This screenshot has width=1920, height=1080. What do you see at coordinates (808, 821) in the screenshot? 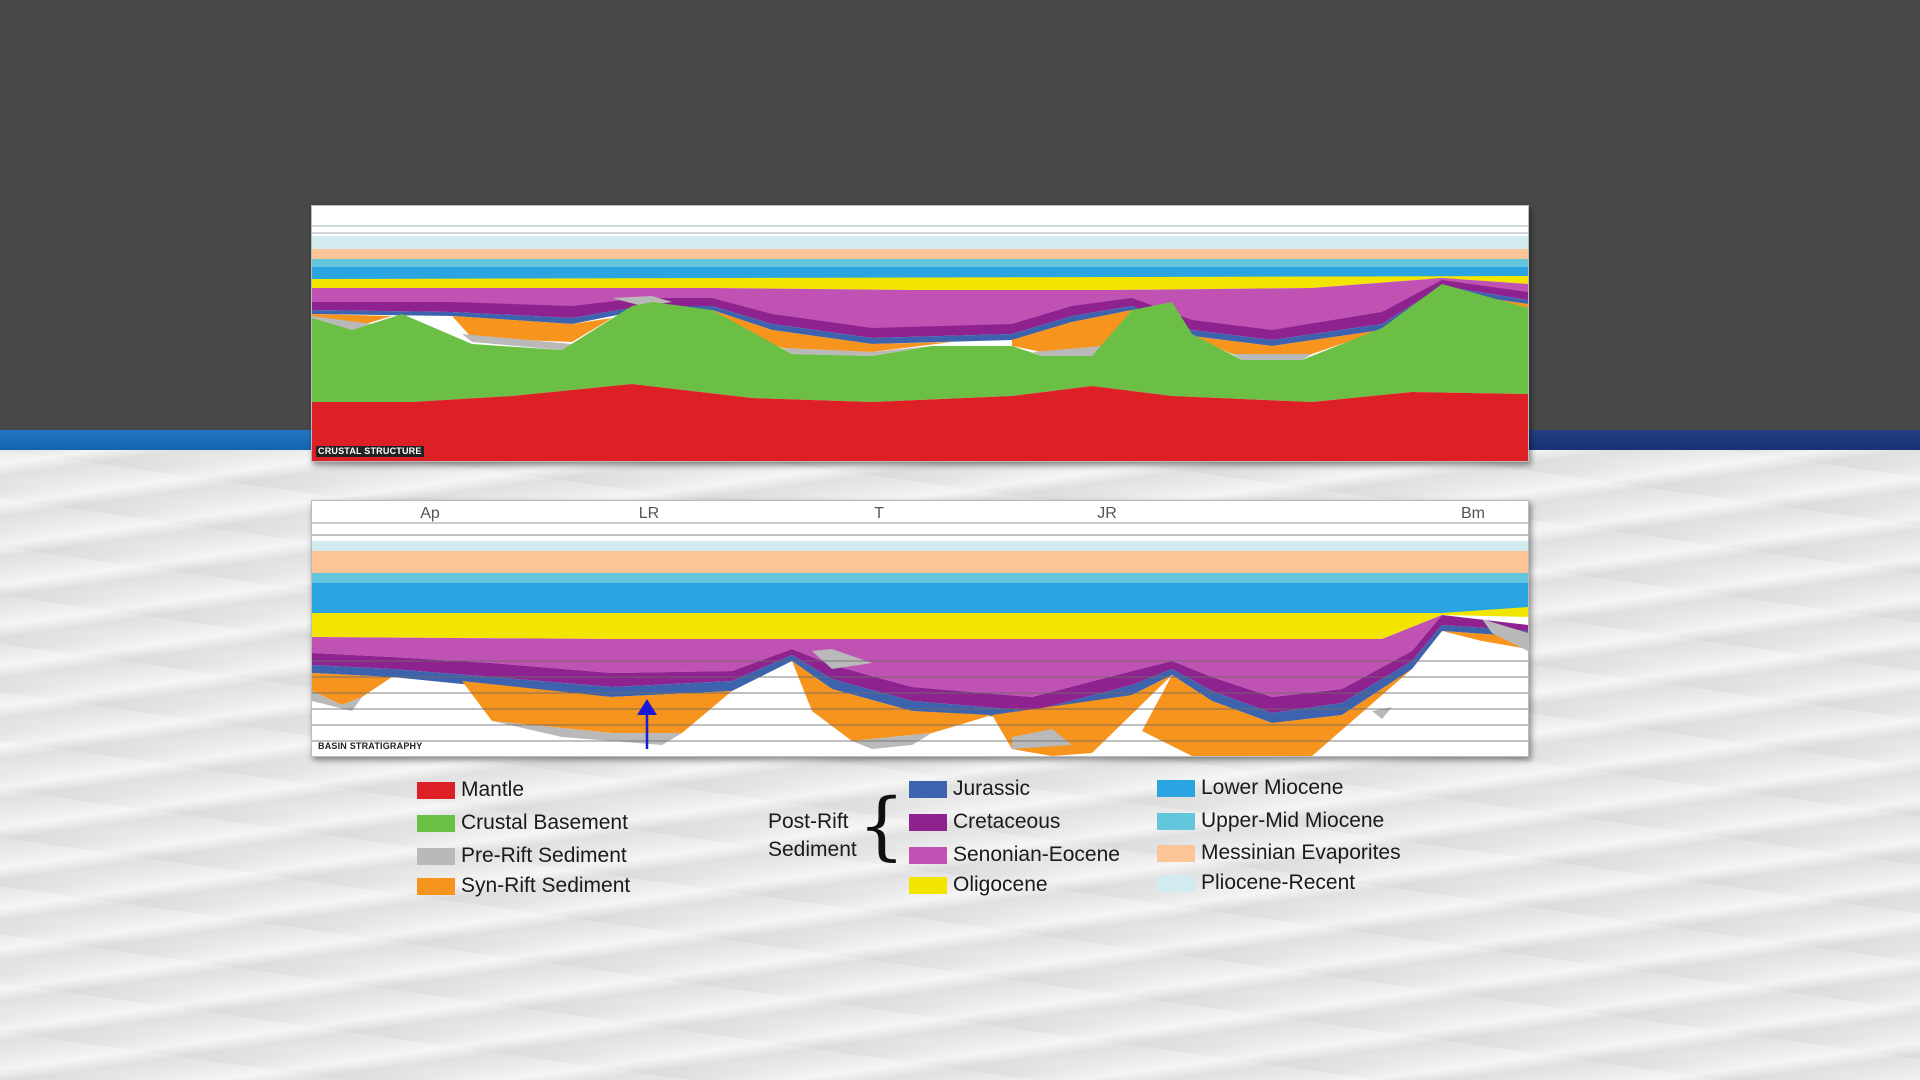
I see `post-rift-title-line1: Post-Rift` at bounding box center [808, 821].